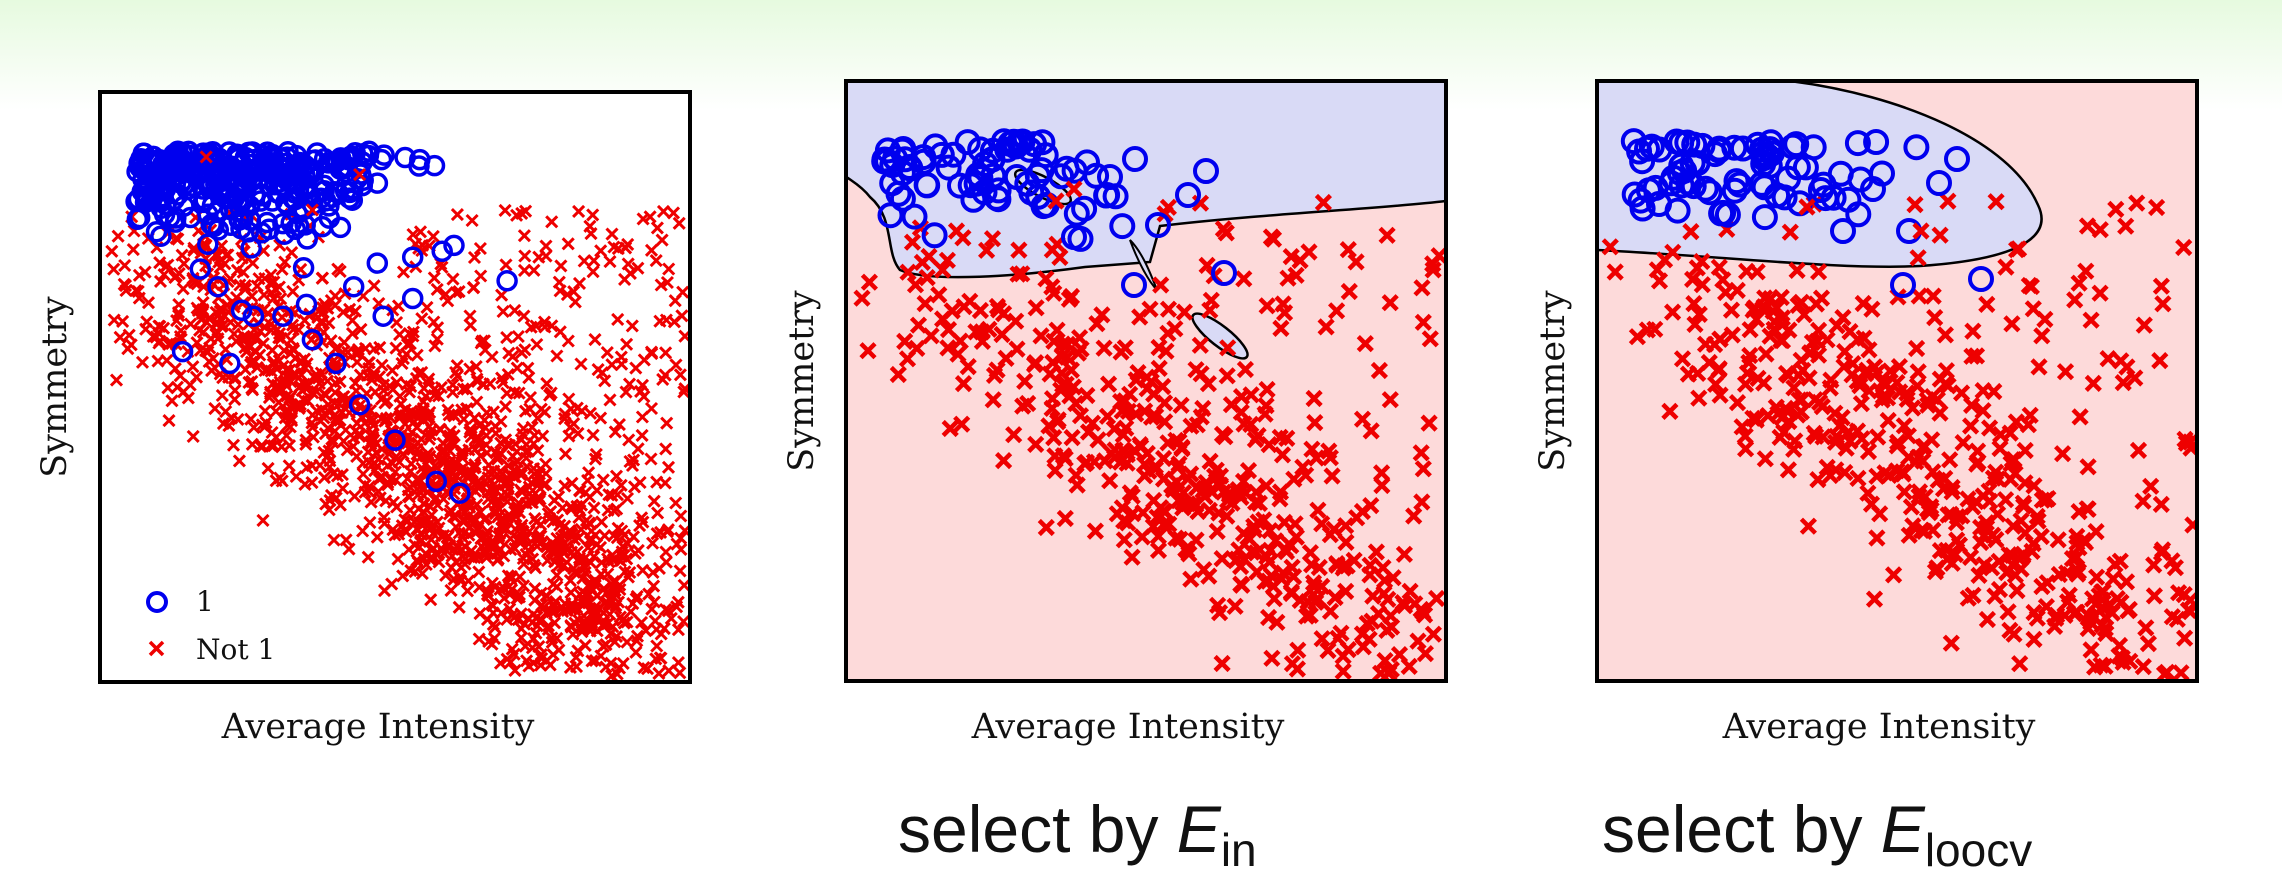  Describe the element at coordinates (1077, 834) in the screenshot. I see `caption-e-in: select by Ein` at that location.